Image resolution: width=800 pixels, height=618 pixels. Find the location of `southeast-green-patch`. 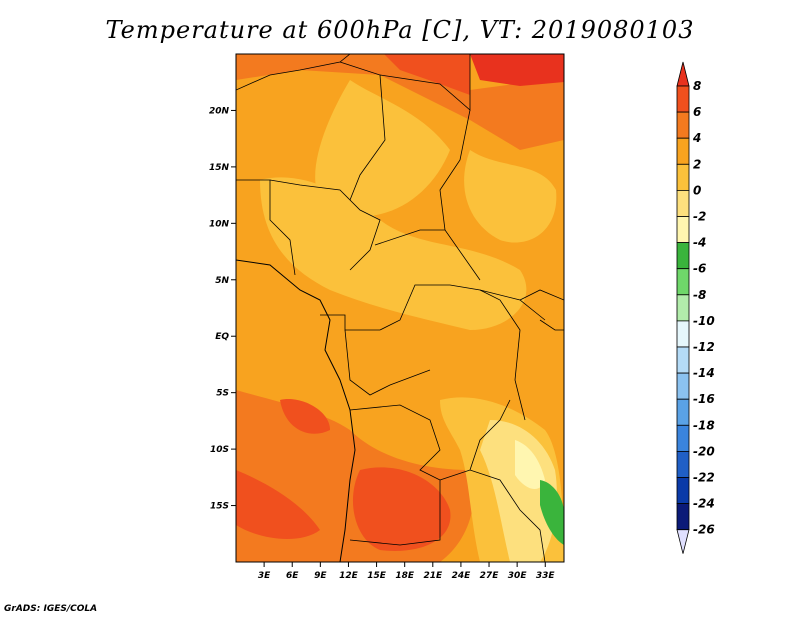

southeast-green-patch is located at coordinates (552, 512).